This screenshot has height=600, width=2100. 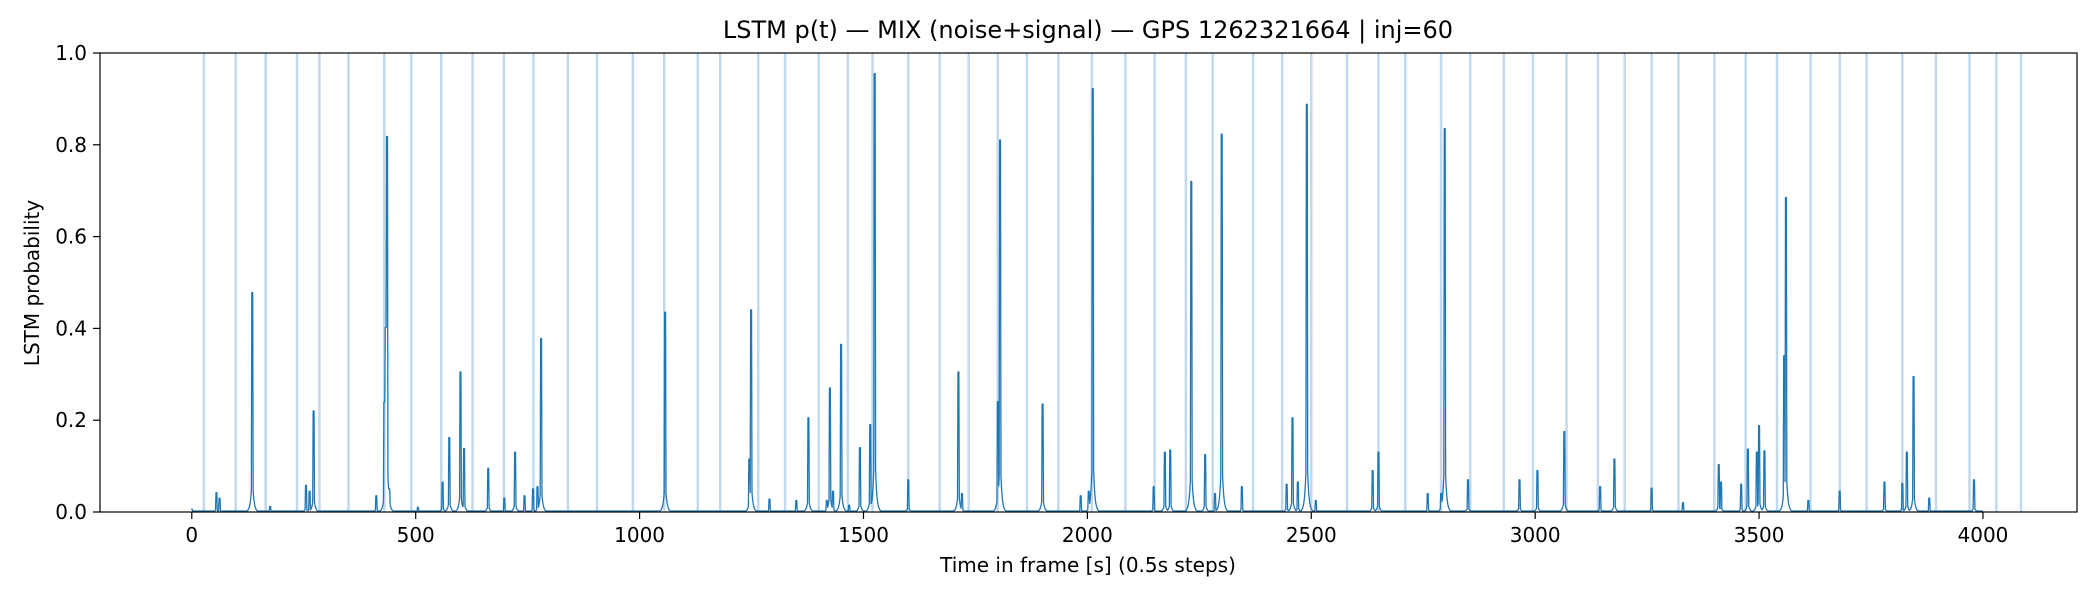 What do you see at coordinates (191, 535) in the screenshot?
I see `x-tick-label-0: 0` at bounding box center [191, 535].